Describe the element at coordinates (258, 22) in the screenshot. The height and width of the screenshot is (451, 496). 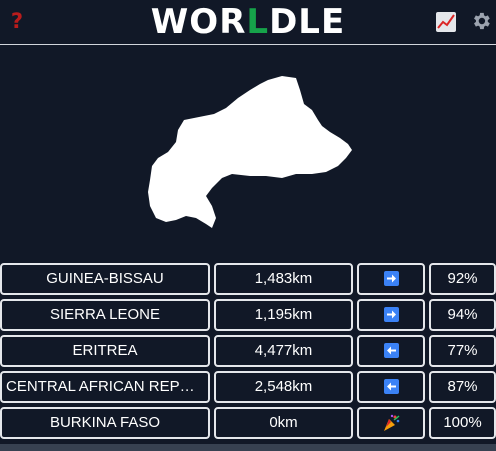
I see `title-accent: L` at that location.